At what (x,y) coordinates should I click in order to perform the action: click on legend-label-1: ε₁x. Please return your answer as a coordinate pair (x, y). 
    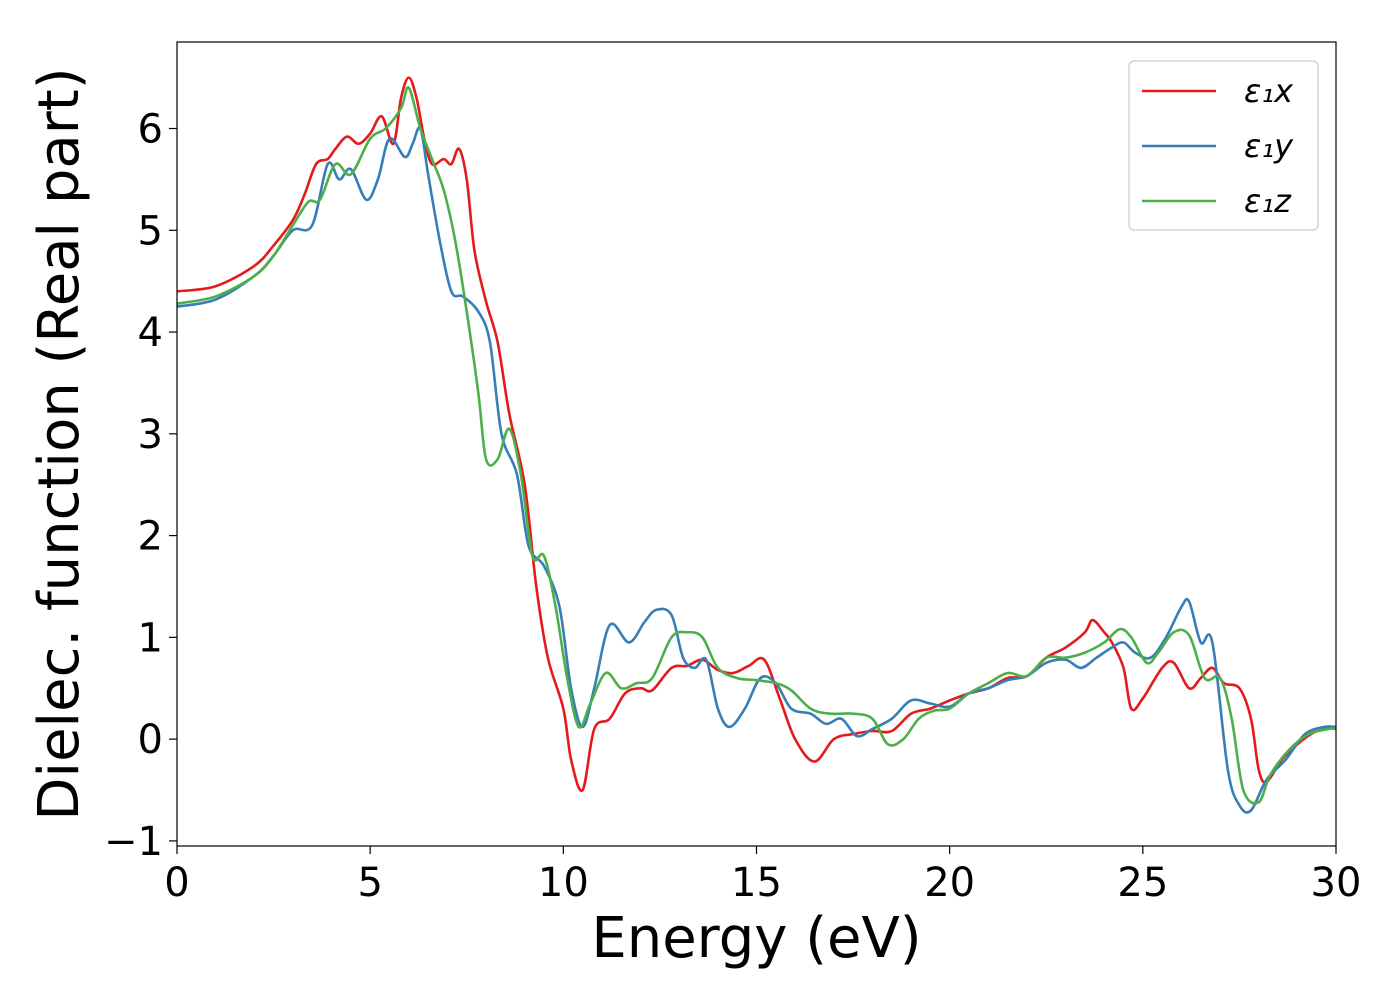
    Looking at the image, I should click on (1269, 91).